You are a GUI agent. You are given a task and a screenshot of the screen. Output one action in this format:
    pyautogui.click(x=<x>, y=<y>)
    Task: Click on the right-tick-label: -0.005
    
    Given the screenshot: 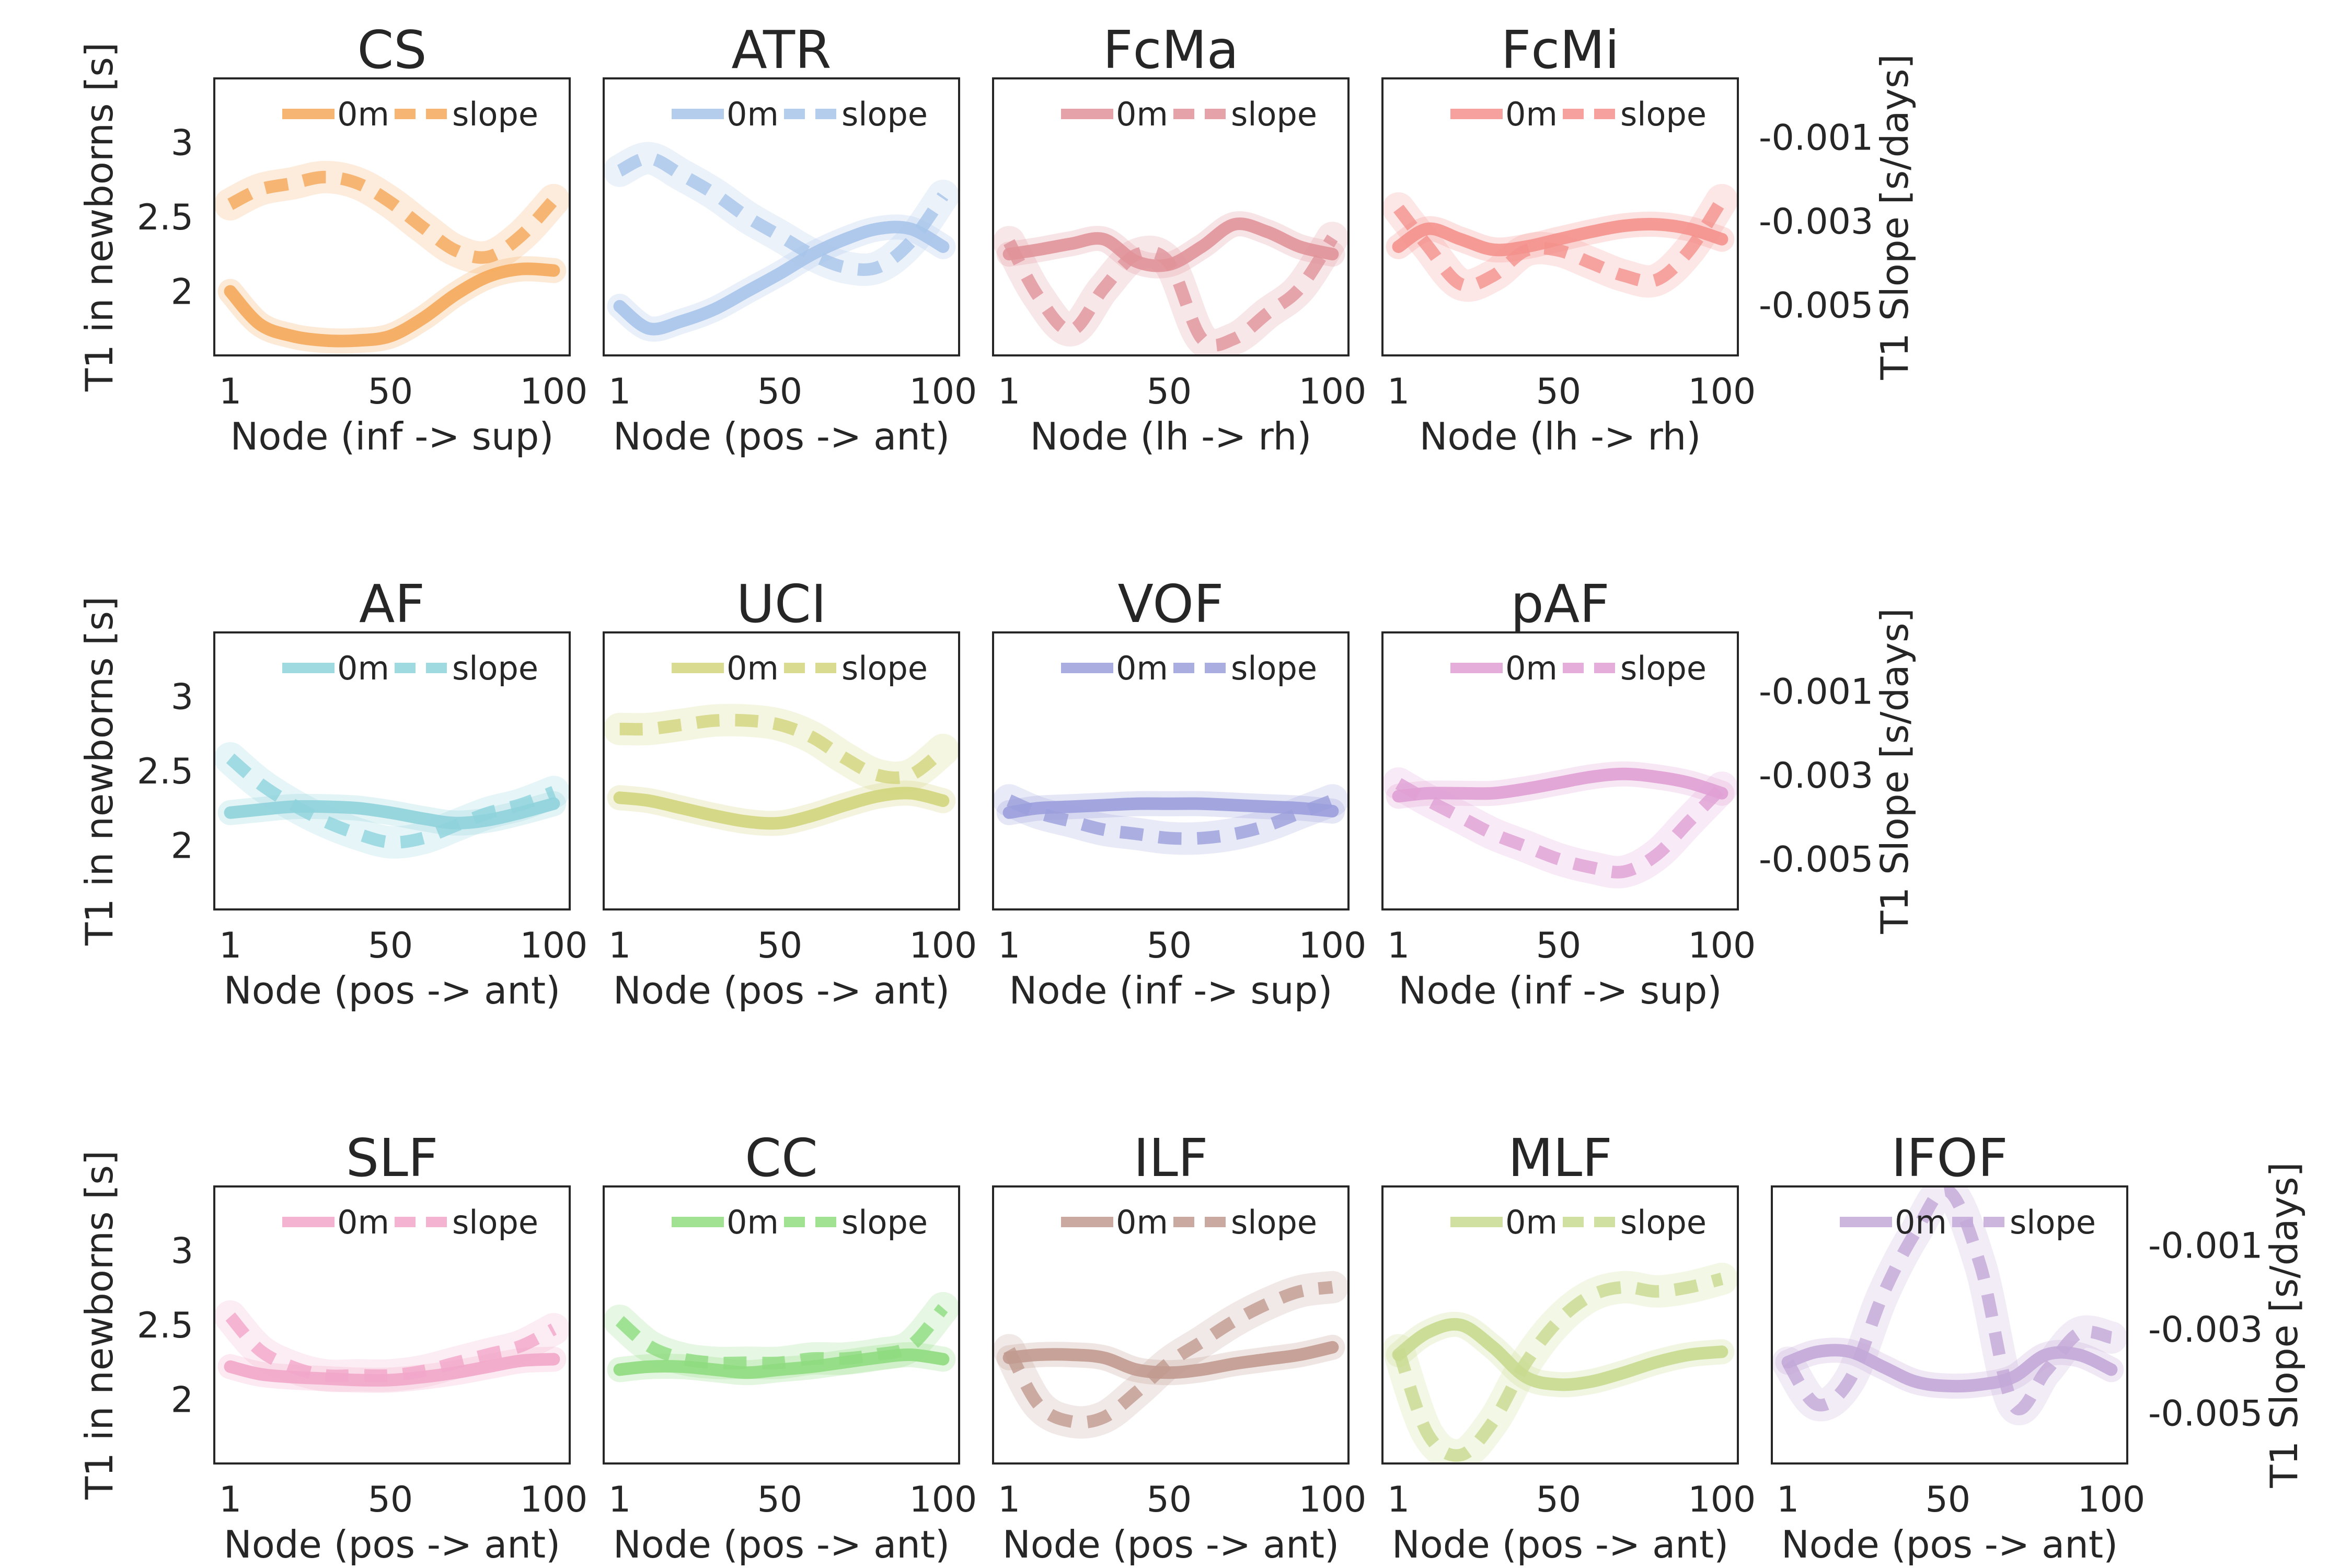 What is the action you would take?
    pyautogui.click(x=2205, y=1414)
    